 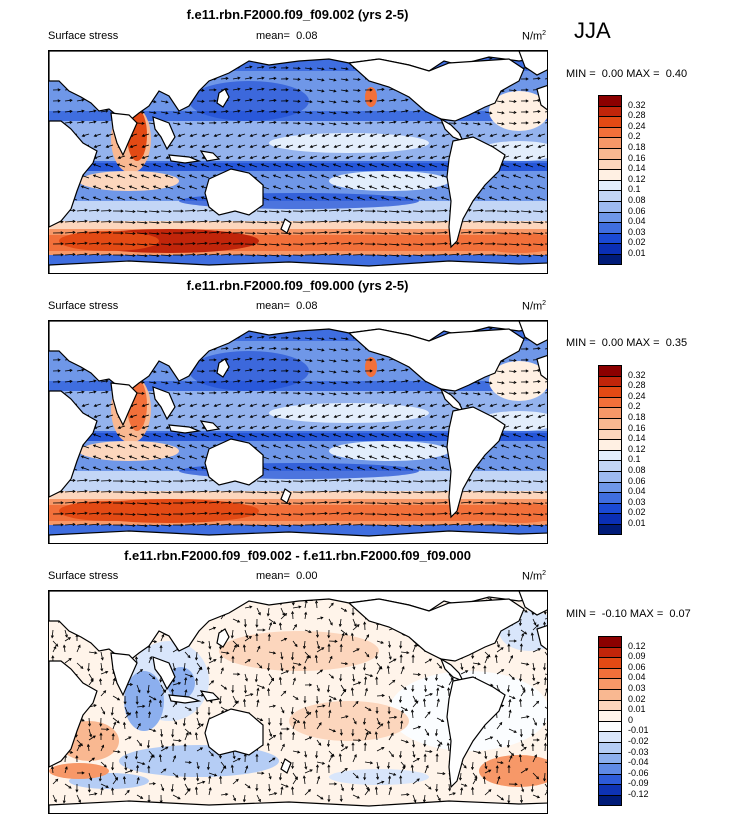 What do you see at coordinates (234, 192) in the screenshot?
I see `land-mass` at bounding box center [234, 192].